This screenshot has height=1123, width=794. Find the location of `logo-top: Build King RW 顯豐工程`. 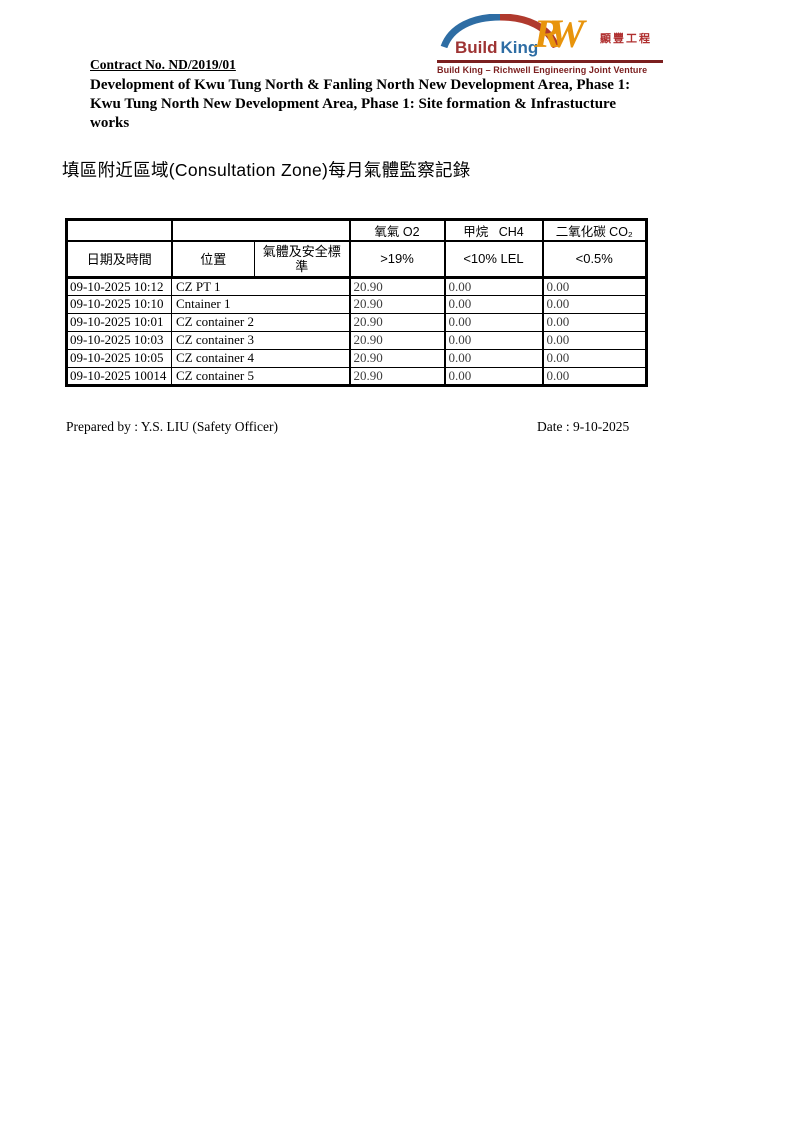

logo-top: Build King RW 顯豐工程 is located at coordinates (550, 35).